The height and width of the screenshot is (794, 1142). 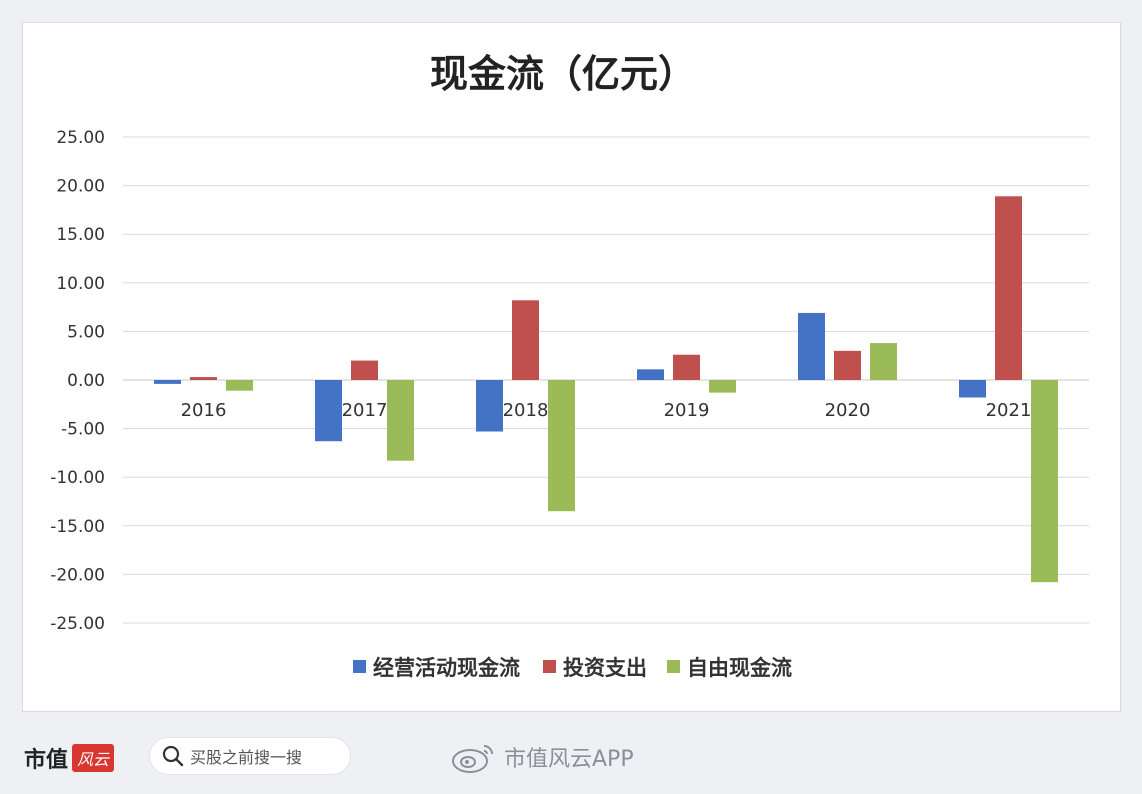 What do you see at coordinates (77, 575) in the screenshot?
I see `y-tick-label: -20.00` at bounding box center [77, 575].